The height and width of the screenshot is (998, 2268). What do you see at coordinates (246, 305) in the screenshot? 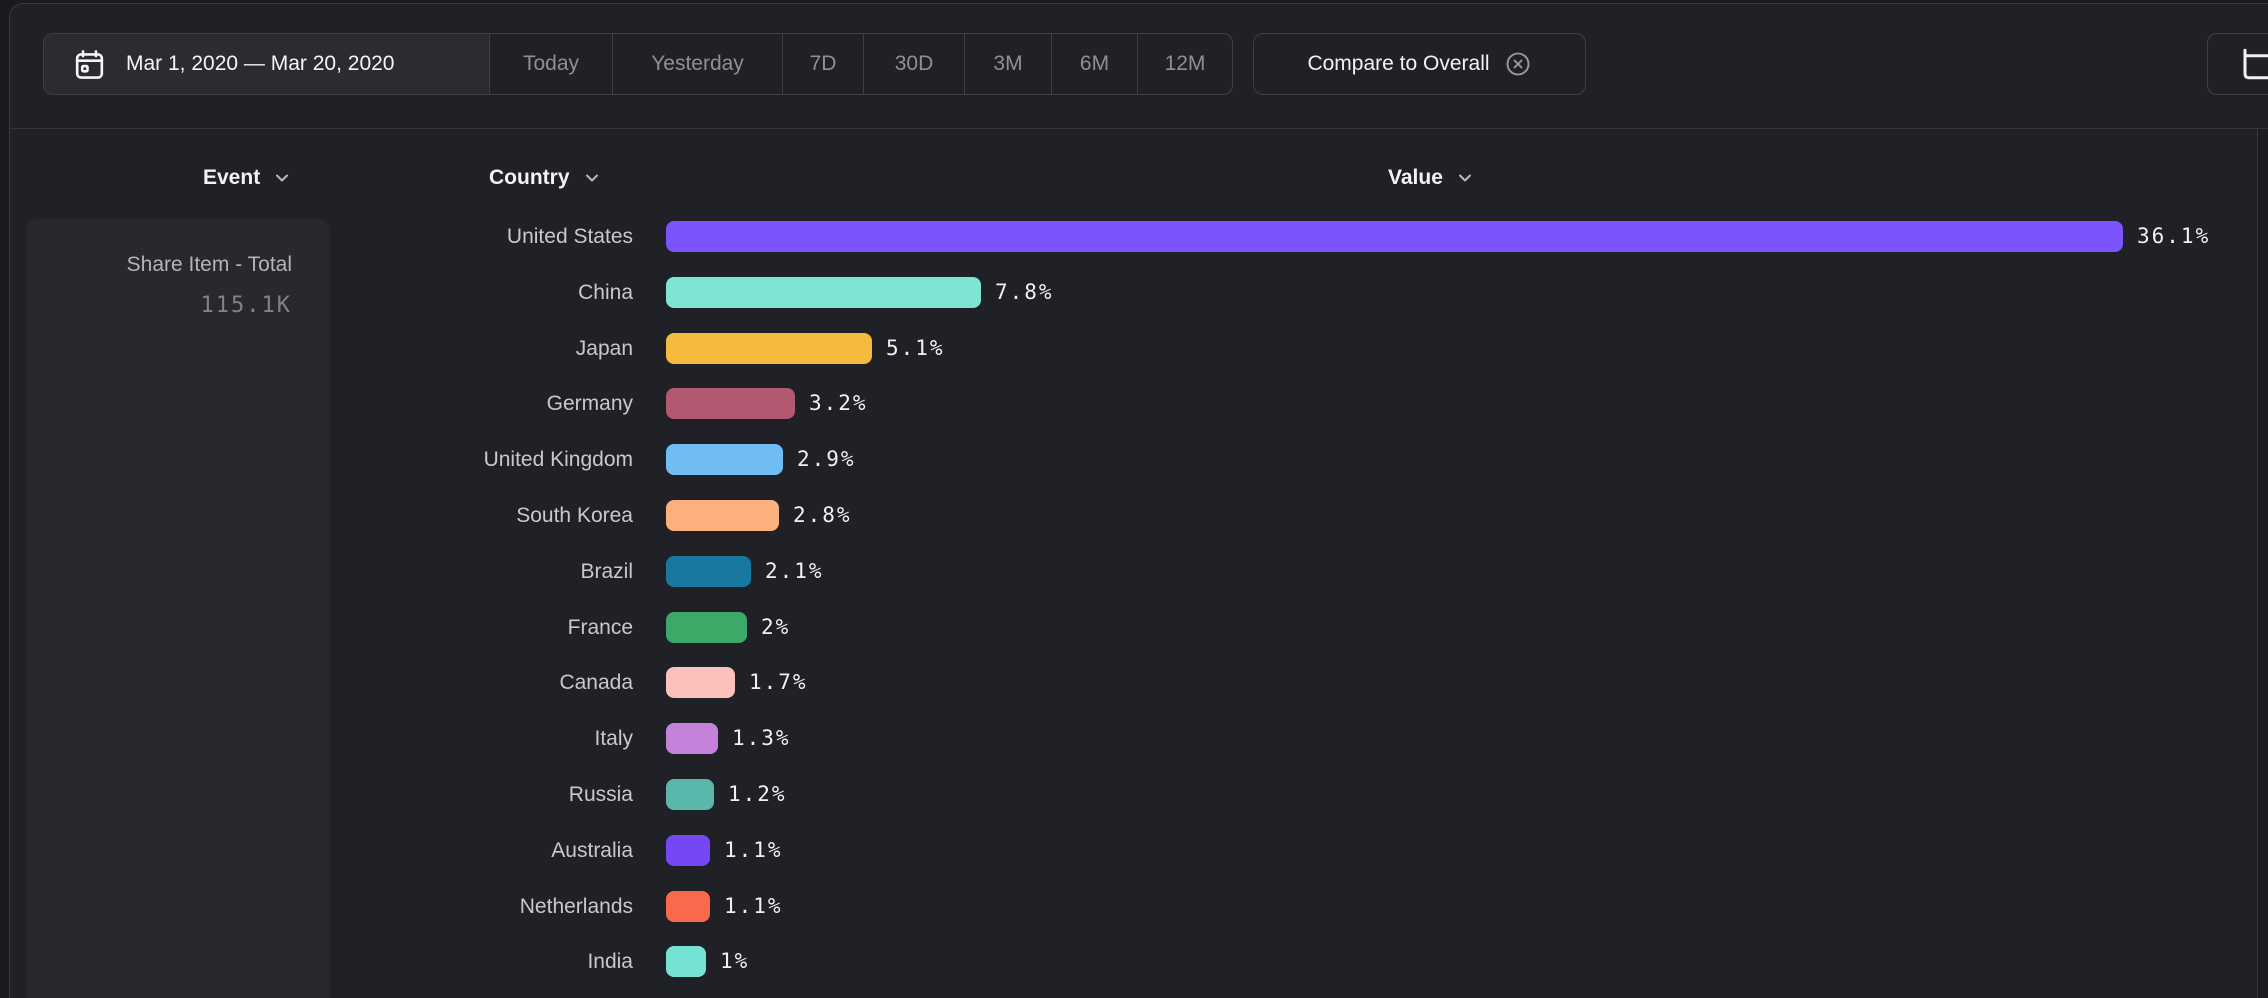
I see `event-total: 115.1K` at bounding box center [246, 305].